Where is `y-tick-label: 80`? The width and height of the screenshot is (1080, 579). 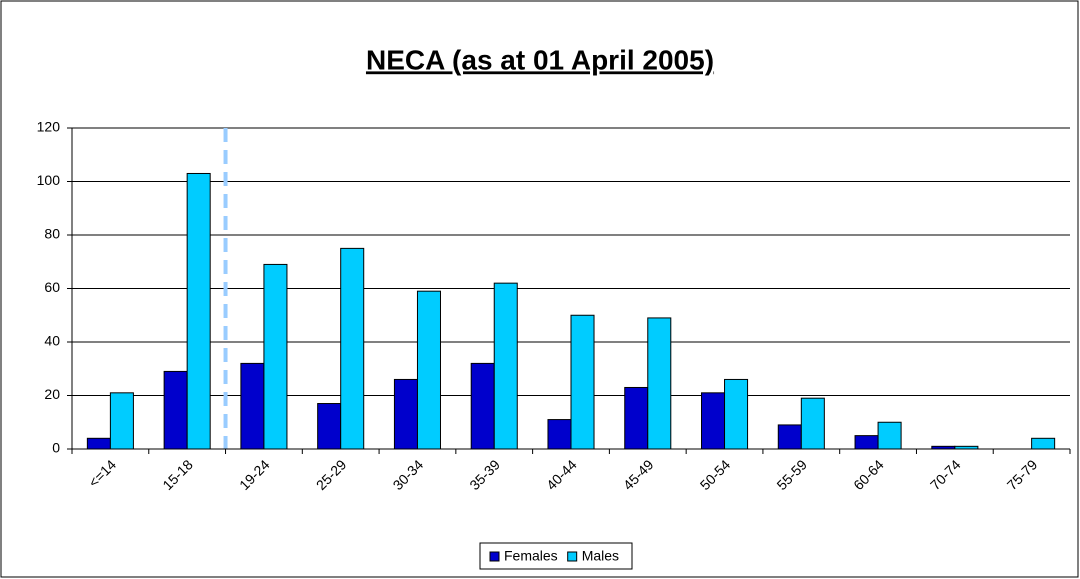
y-tick-label: 80 is located at coordinates (52, 234).